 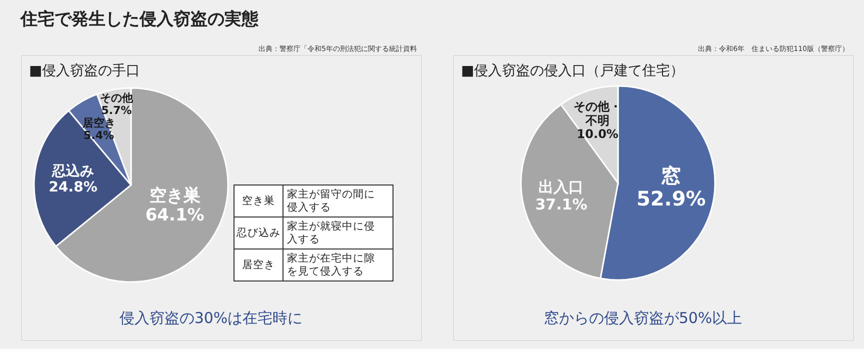 What do you see at coordinates (331, 233) in the screenshot?
I see `text: 家主が就寝中に侵入する` at bounding box center [331, 233].